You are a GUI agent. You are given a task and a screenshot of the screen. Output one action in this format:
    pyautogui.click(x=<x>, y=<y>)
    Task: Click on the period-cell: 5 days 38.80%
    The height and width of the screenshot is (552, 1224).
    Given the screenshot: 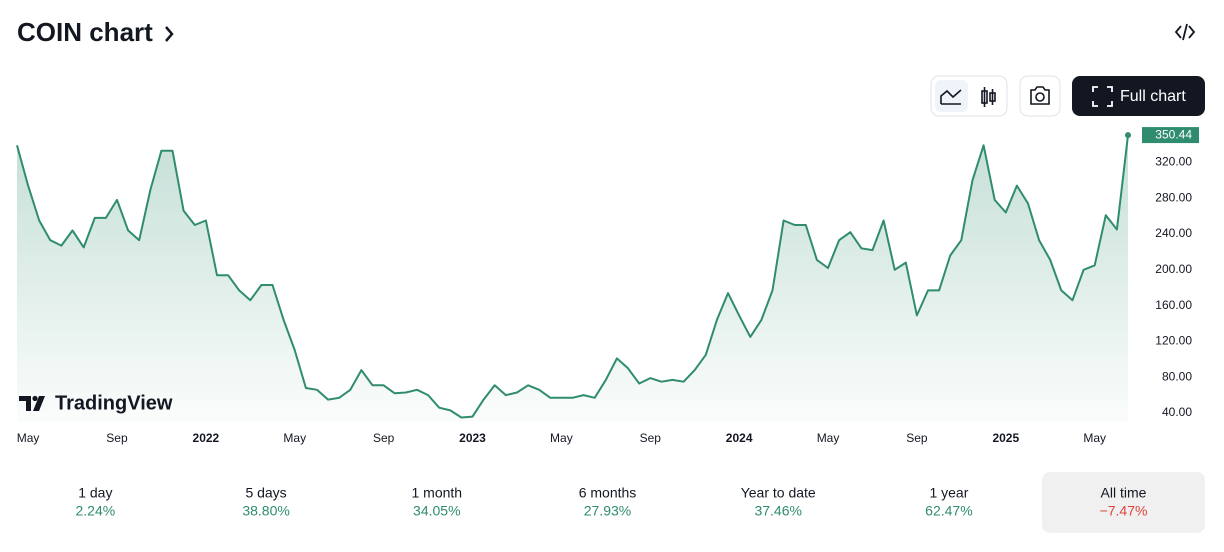 What is the action you would take?
    pyautogui.click(x=265, y=502)
    